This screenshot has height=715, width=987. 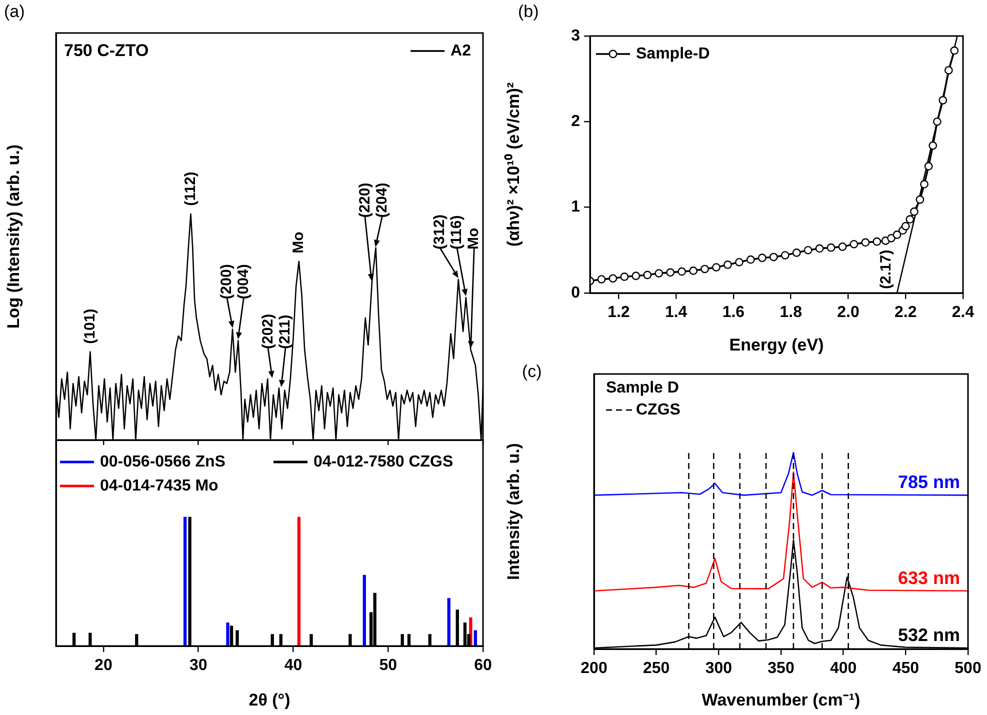 What do you see at coordinates (190, 189) in the screenshot?
I see `annotation: (112)` at bounding box center [190, 189].